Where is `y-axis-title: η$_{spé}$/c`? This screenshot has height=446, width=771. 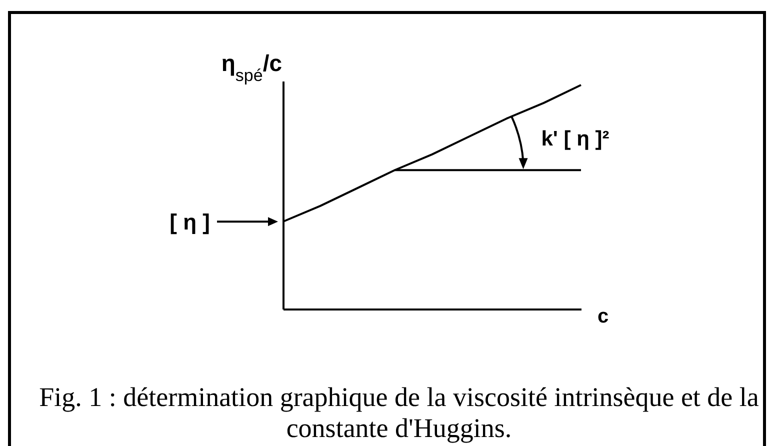 y-axis-title: η$_{spé}$/c is located at coordinates (251, 67).